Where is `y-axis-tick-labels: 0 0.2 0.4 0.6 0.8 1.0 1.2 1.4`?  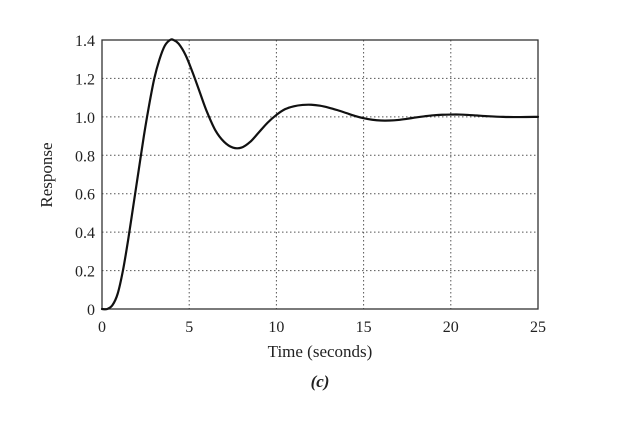
y-axis-tick-labels: 0 0.2 0.4 0.6 0.8 1.0 1.2 1.4 is located at coordinates (85, 176).